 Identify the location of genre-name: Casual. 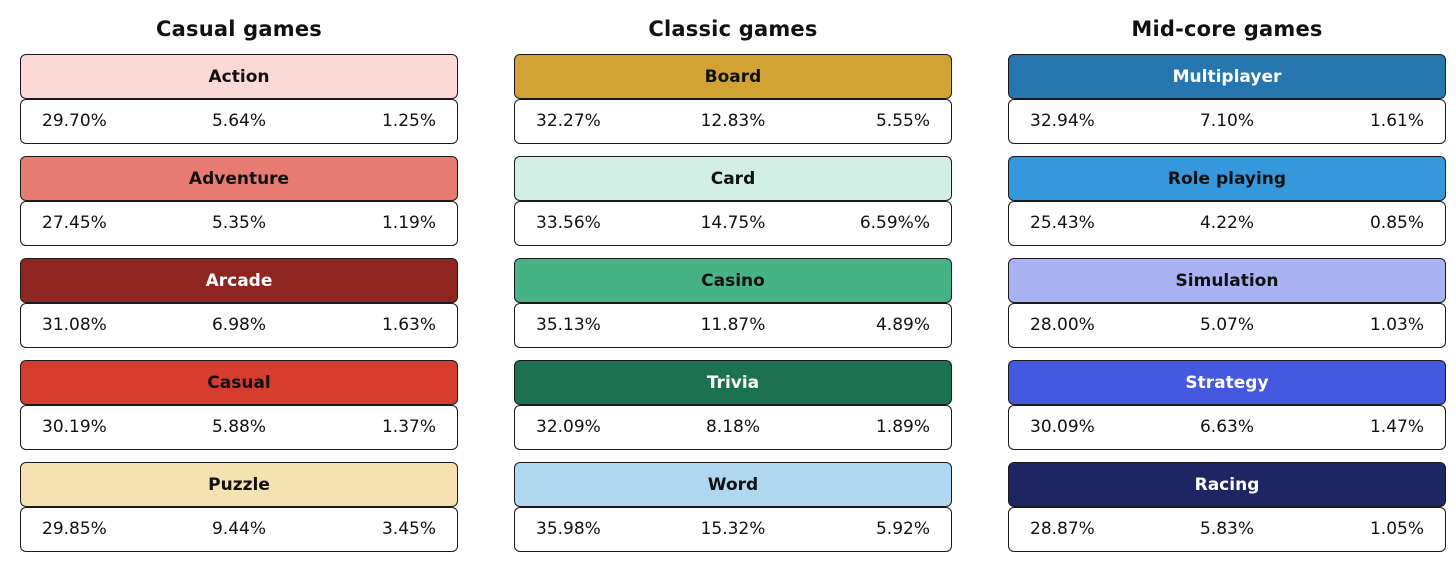
(239, 382).